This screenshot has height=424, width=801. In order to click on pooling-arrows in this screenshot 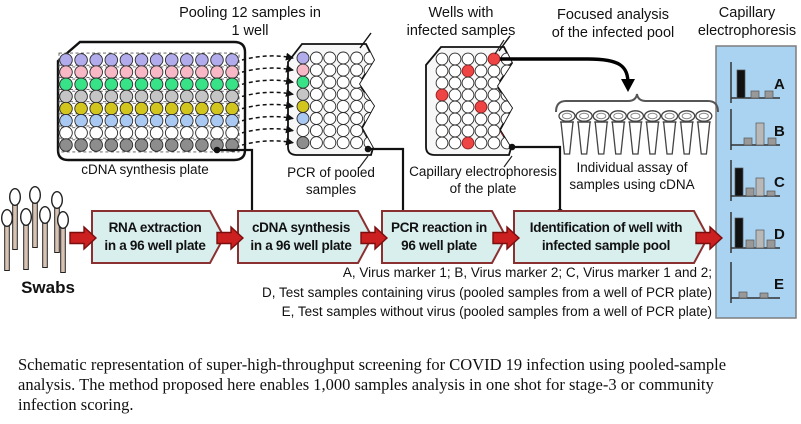, I will do `click(267, 99)`.